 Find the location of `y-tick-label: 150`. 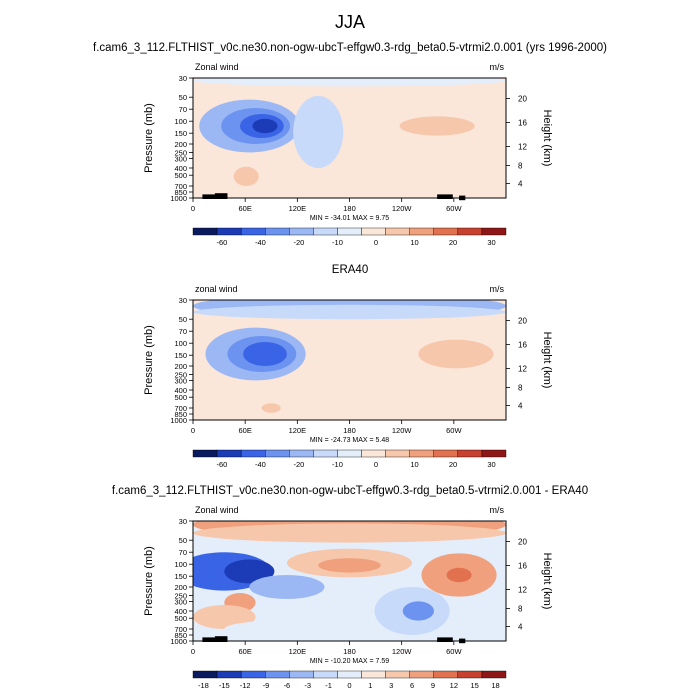

y-tick-label: 150 is located at coordinates (180, 133).